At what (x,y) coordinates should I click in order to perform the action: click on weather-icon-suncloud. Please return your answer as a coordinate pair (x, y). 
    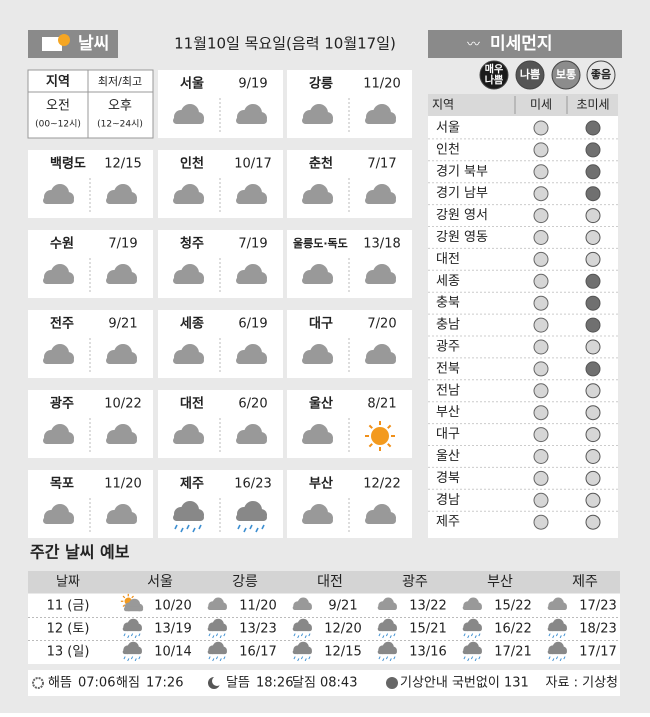
    Looking at the image, I should click on (132, 602).